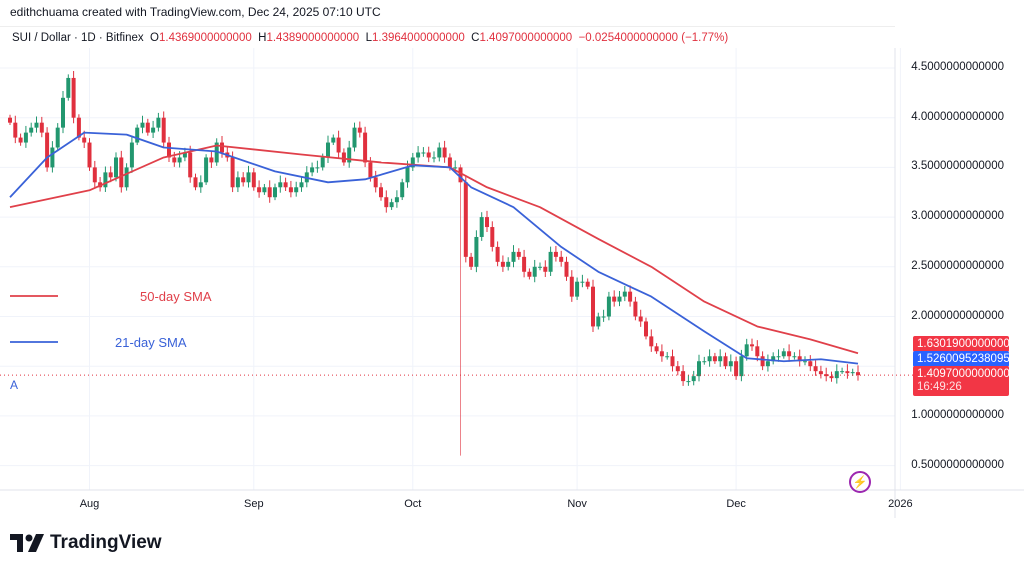 Image resolution: width=1024 pixels, height=570 pixels. Describe the element at coordinates (106, 542) in the screenshot. I see `brand-name: TradingView` at that location.